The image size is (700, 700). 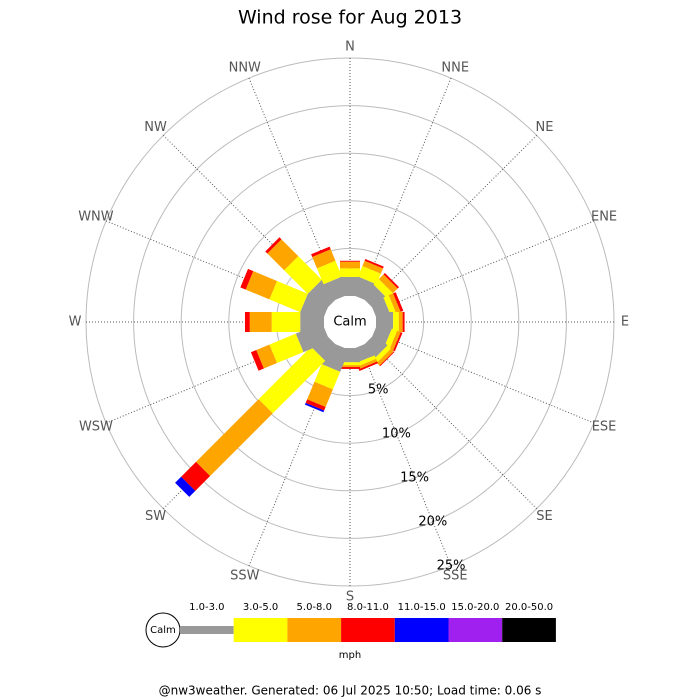 I want to click on direction-label: N, so click(x=350, y=47).